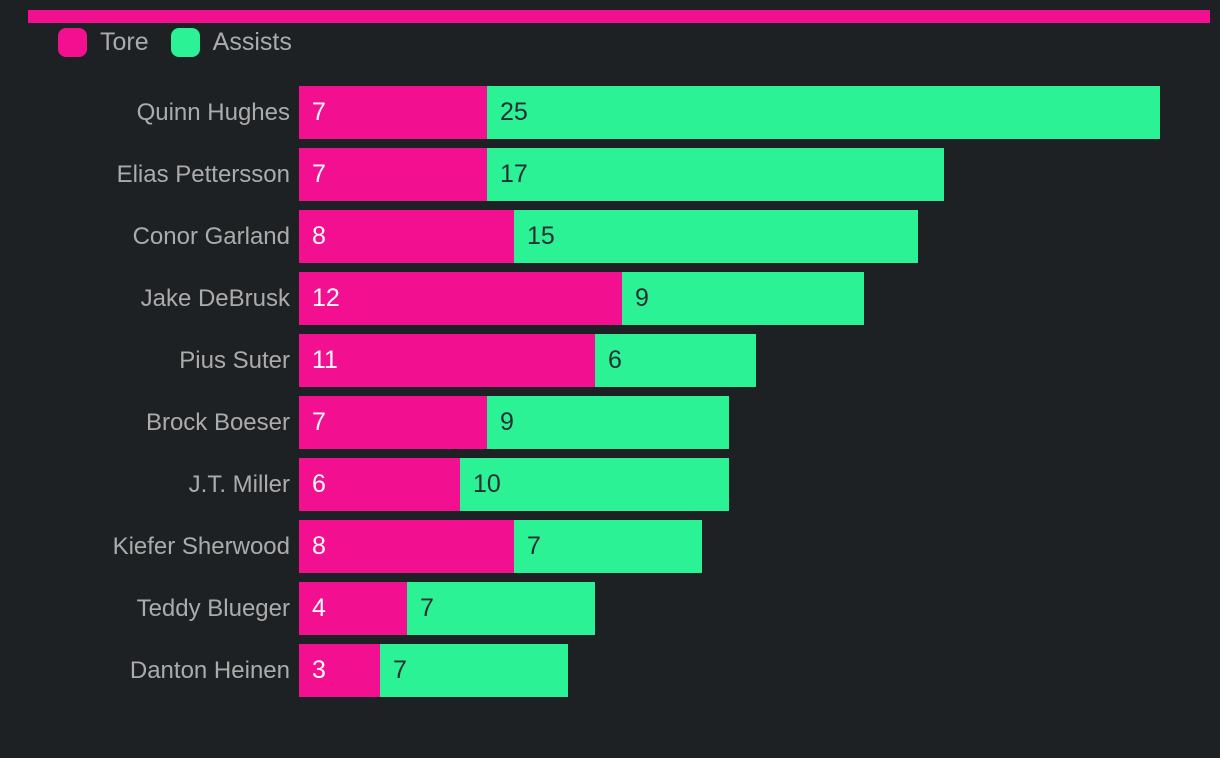  What do you see at coordinates (487, 484) in the screenshot?
I see `value-label: 10` at bounding box center [487, 484].